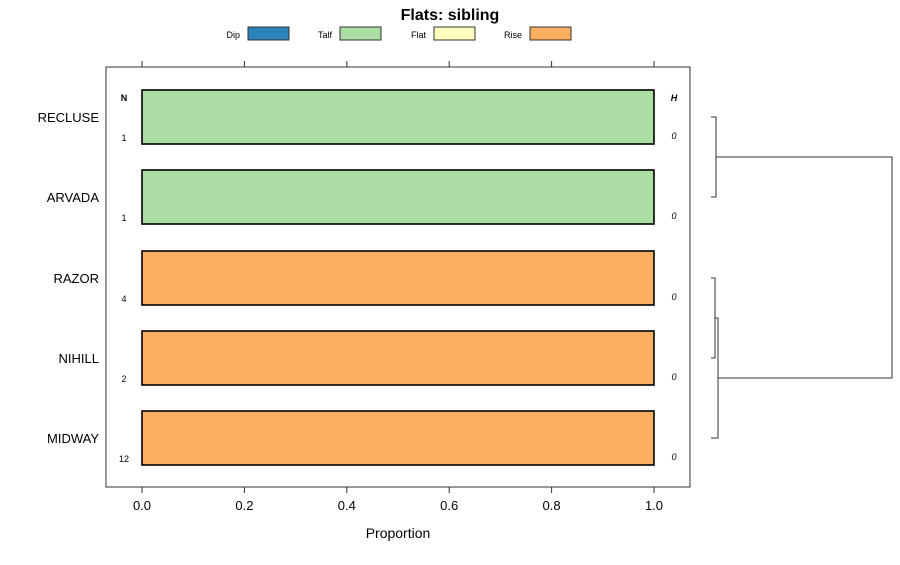 The width and height of the screenshot is (900, 565). Describe the element at coordinates (124, 98) in the screenshot. I see `n-header: N` at that location.